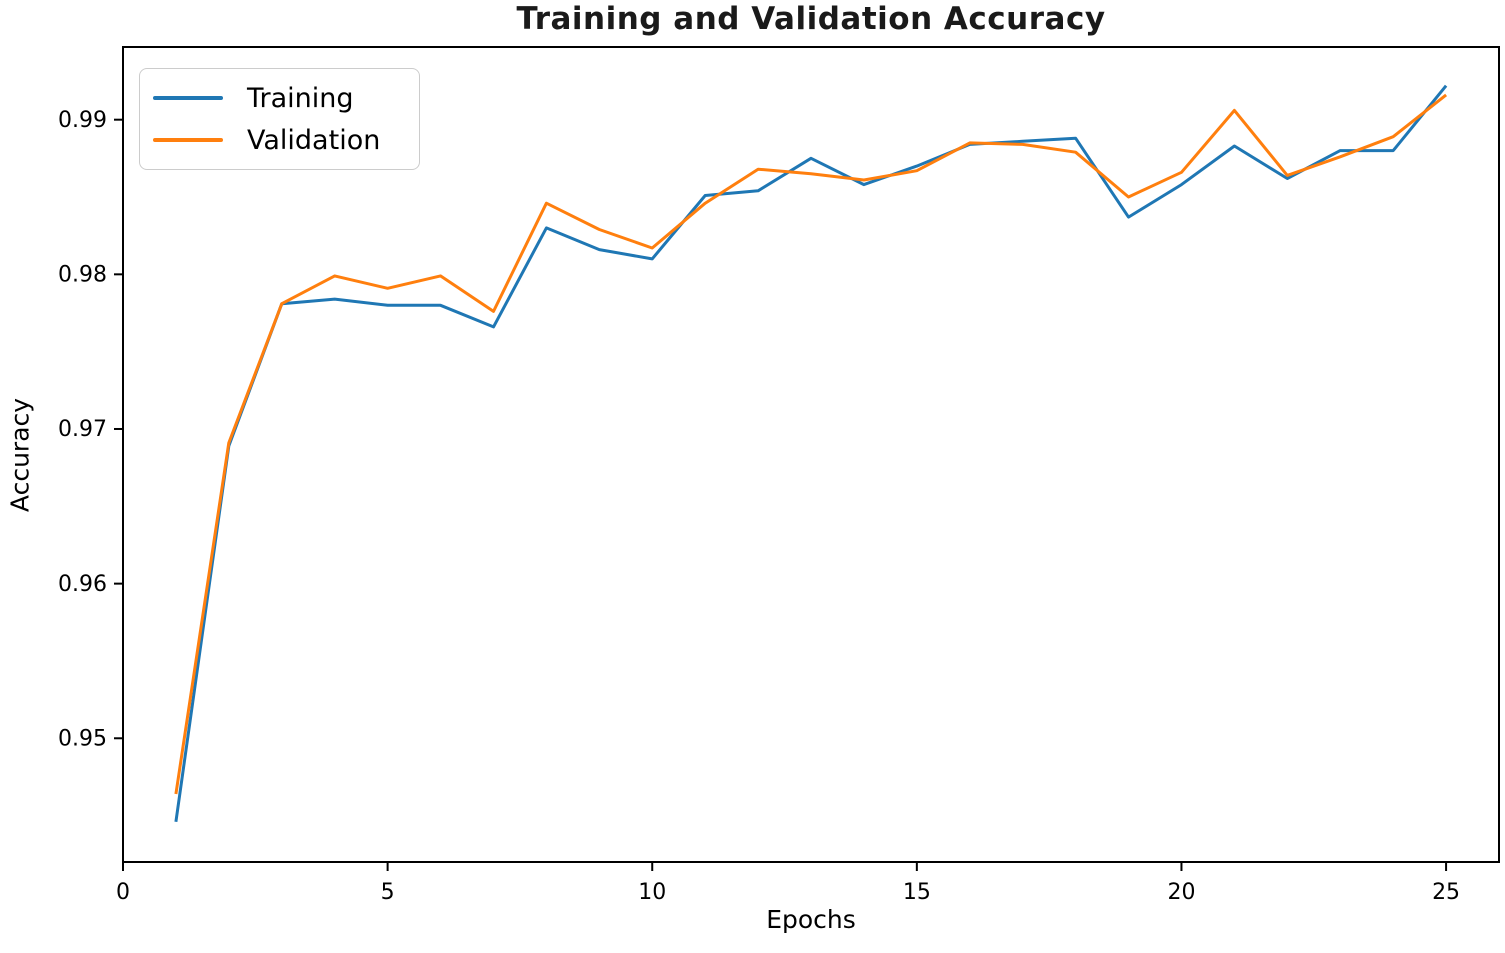  Describe the element at coordinates (314, 140) in the screenshot. I see `legend-label-validation: Validation` at that location.